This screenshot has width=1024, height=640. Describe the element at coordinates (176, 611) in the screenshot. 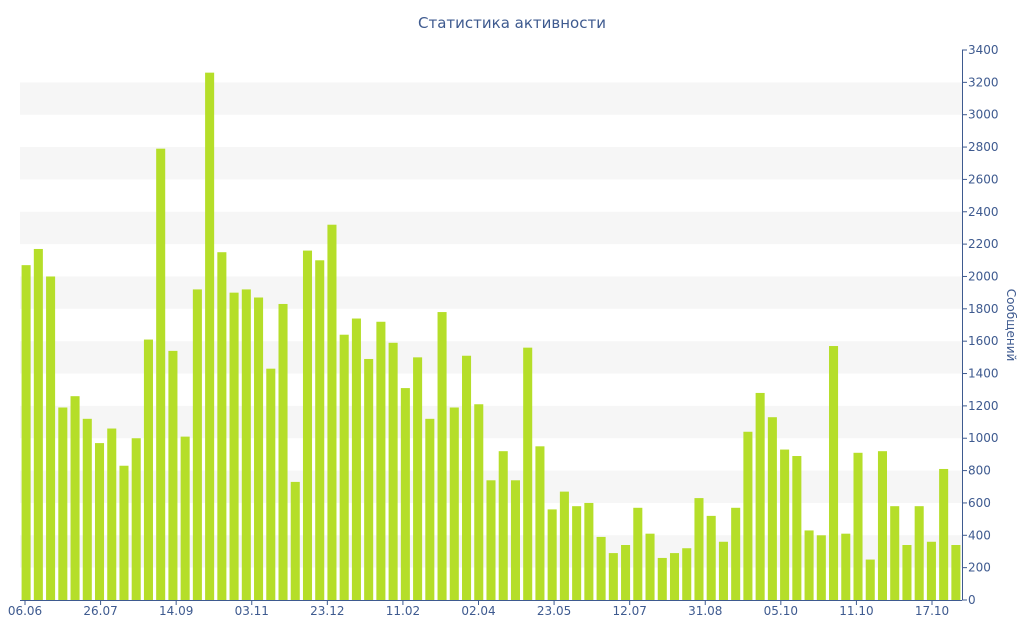

I see `x-tick-label: 14.09` at that location.